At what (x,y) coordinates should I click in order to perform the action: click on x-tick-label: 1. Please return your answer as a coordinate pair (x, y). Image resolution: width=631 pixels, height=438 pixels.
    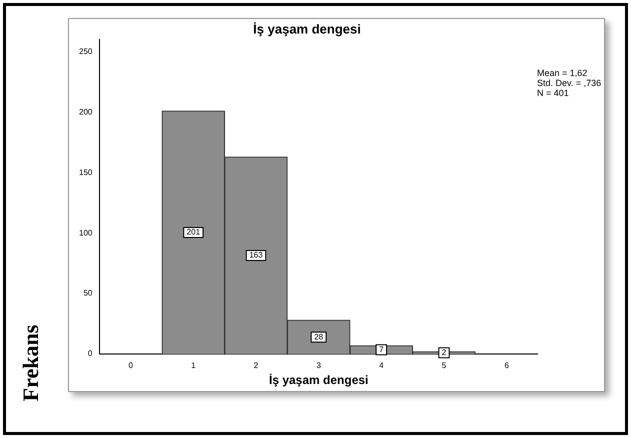
    Looking at the image, I should click on (193, 365).